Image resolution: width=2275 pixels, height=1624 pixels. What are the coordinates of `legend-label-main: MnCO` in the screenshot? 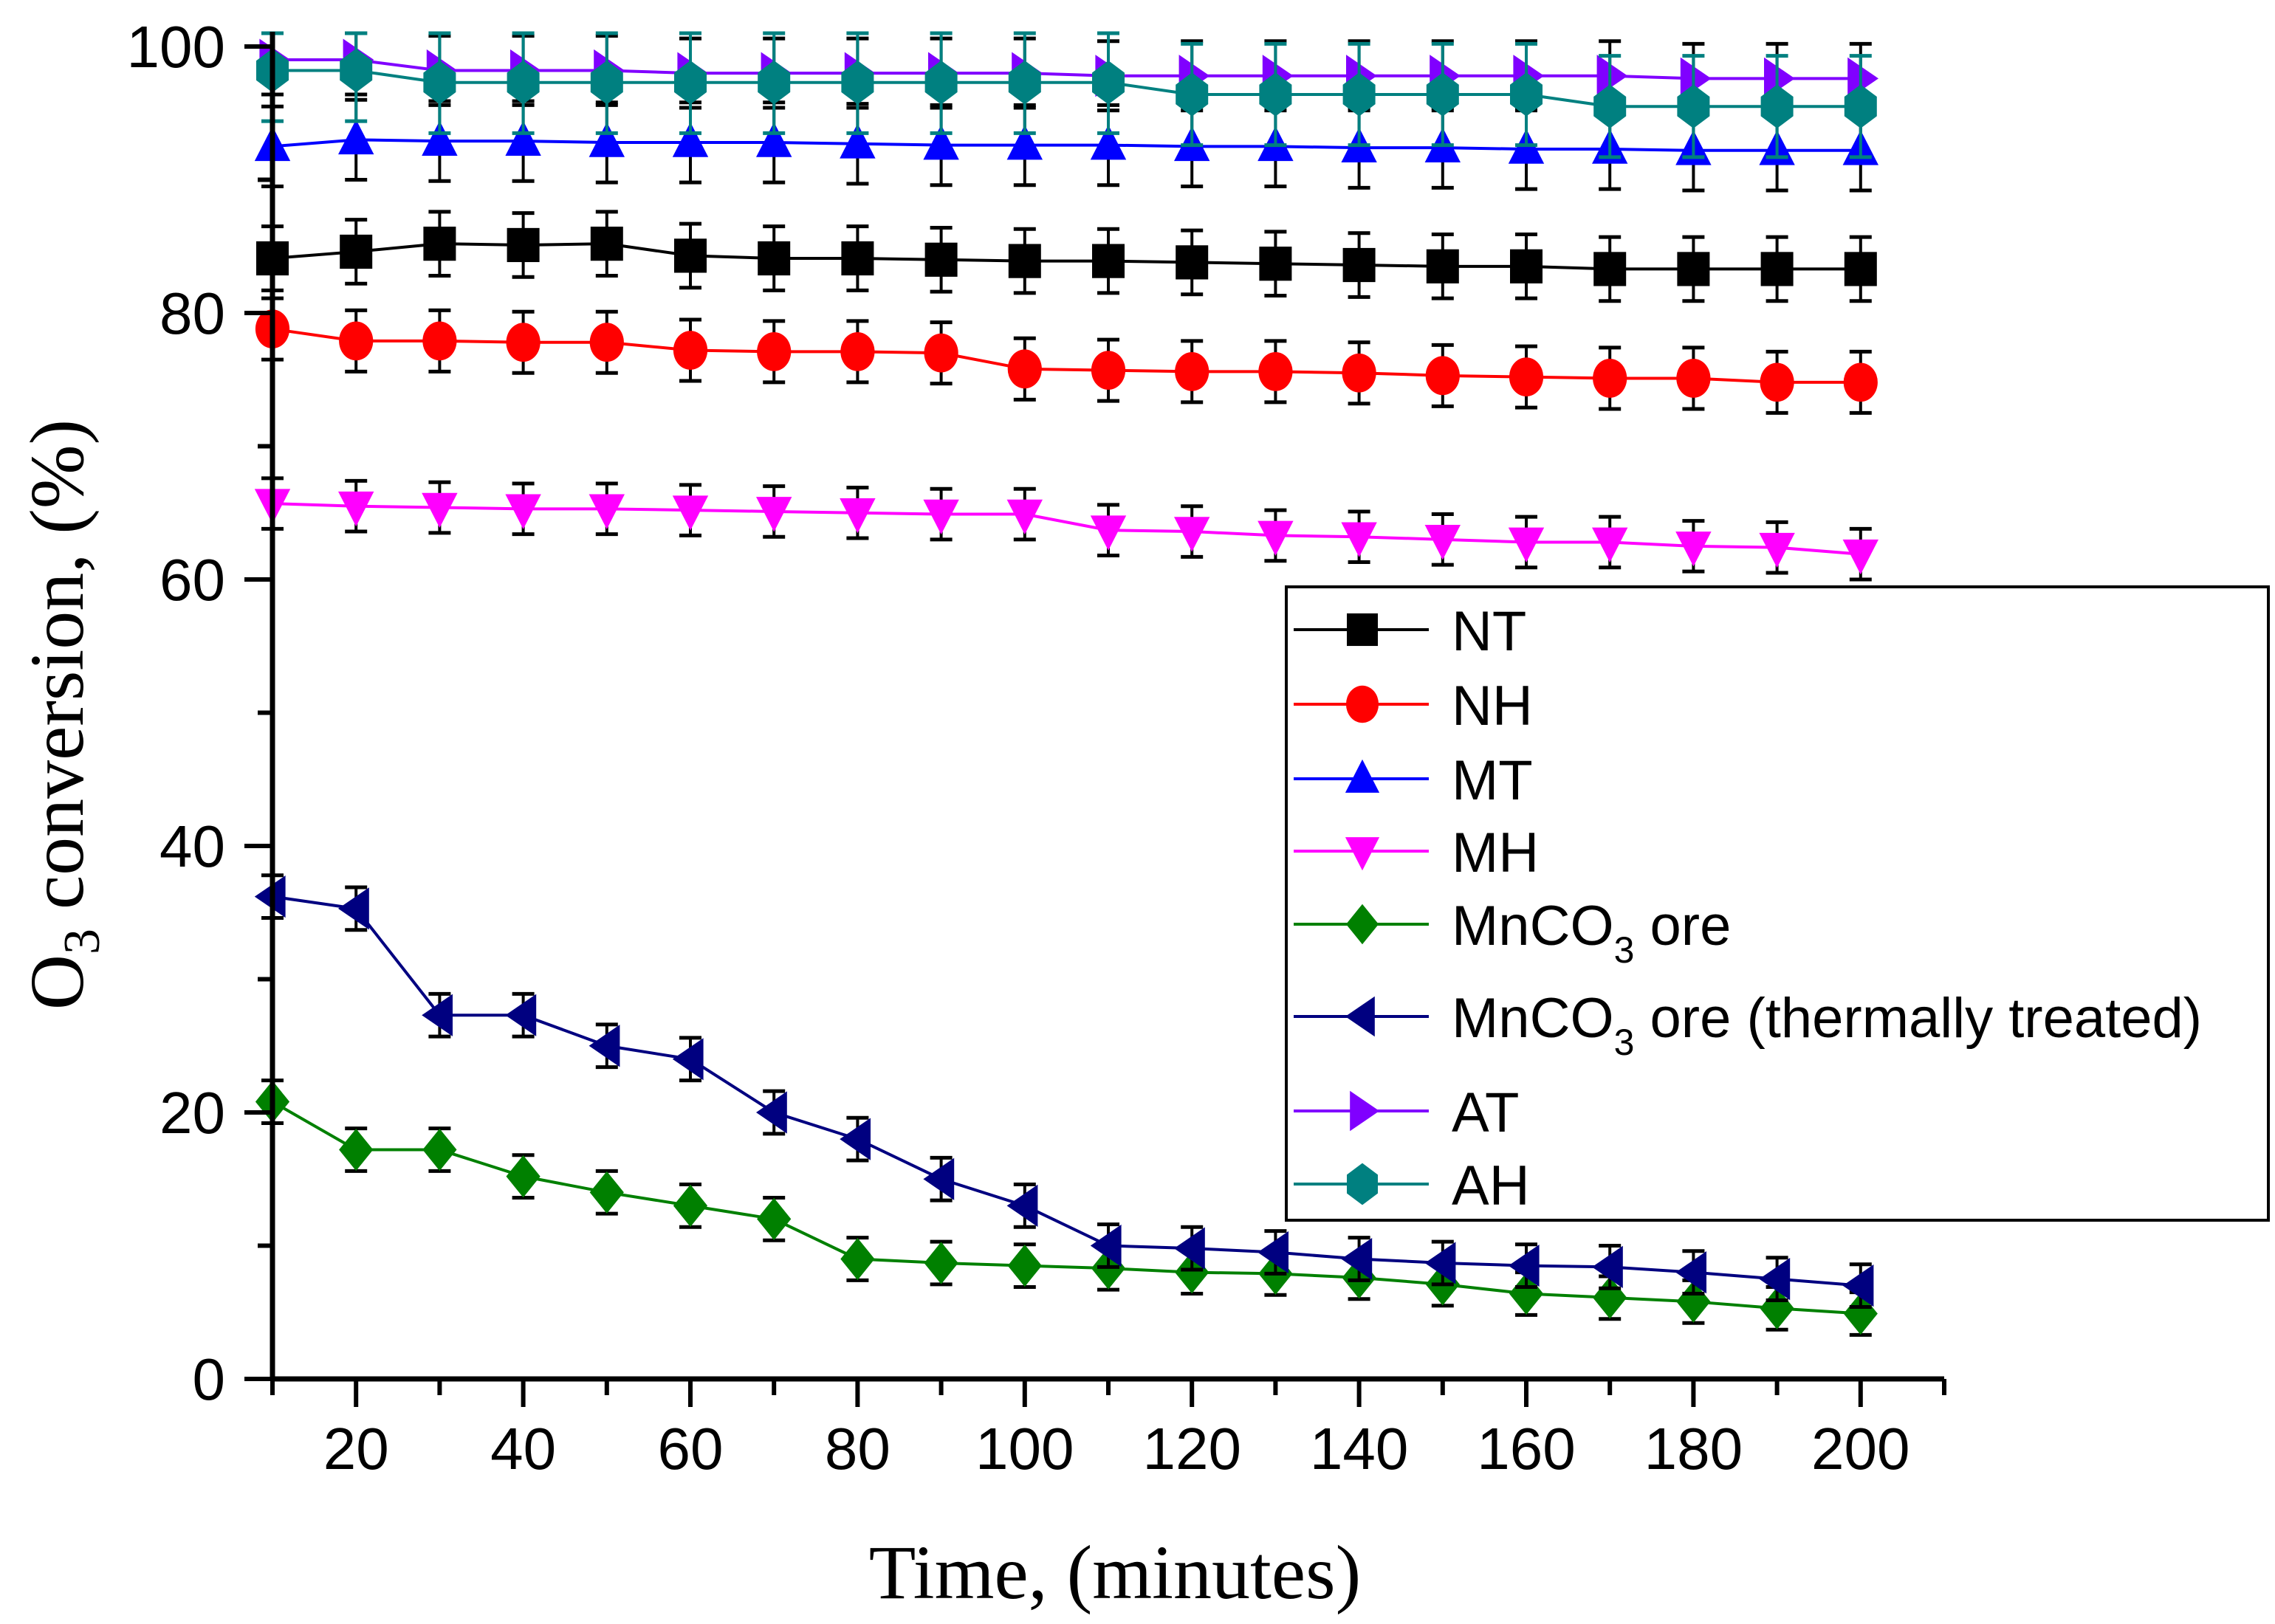 It's located at (1533, 926).